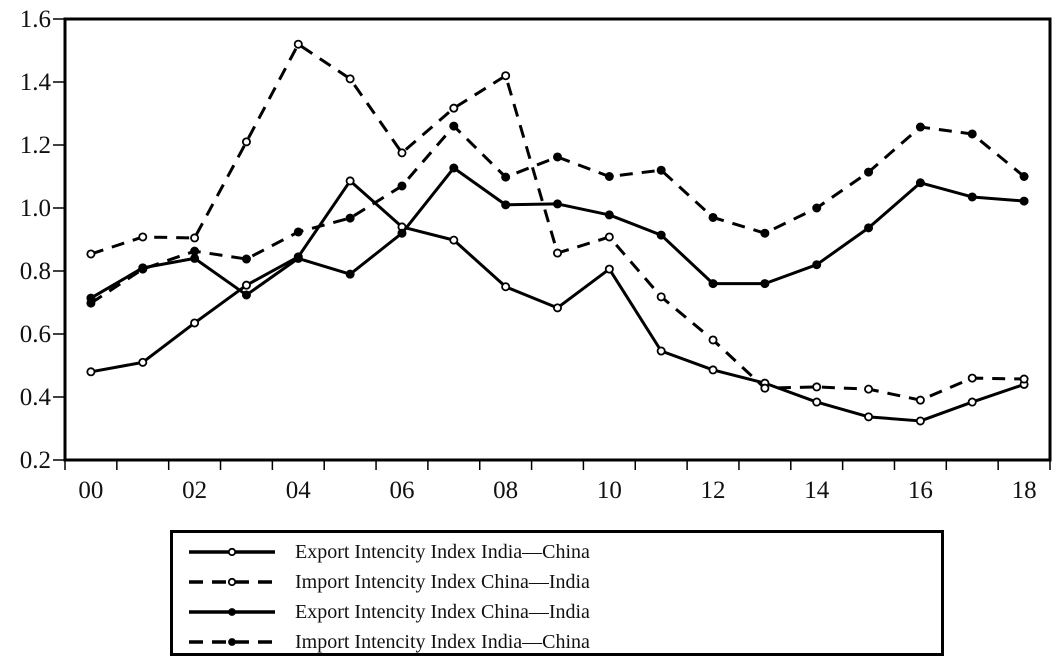 The height and width of the screenshot is (671, 1063). I want to click on y-tick-label: 0.4, so click(36, 397).